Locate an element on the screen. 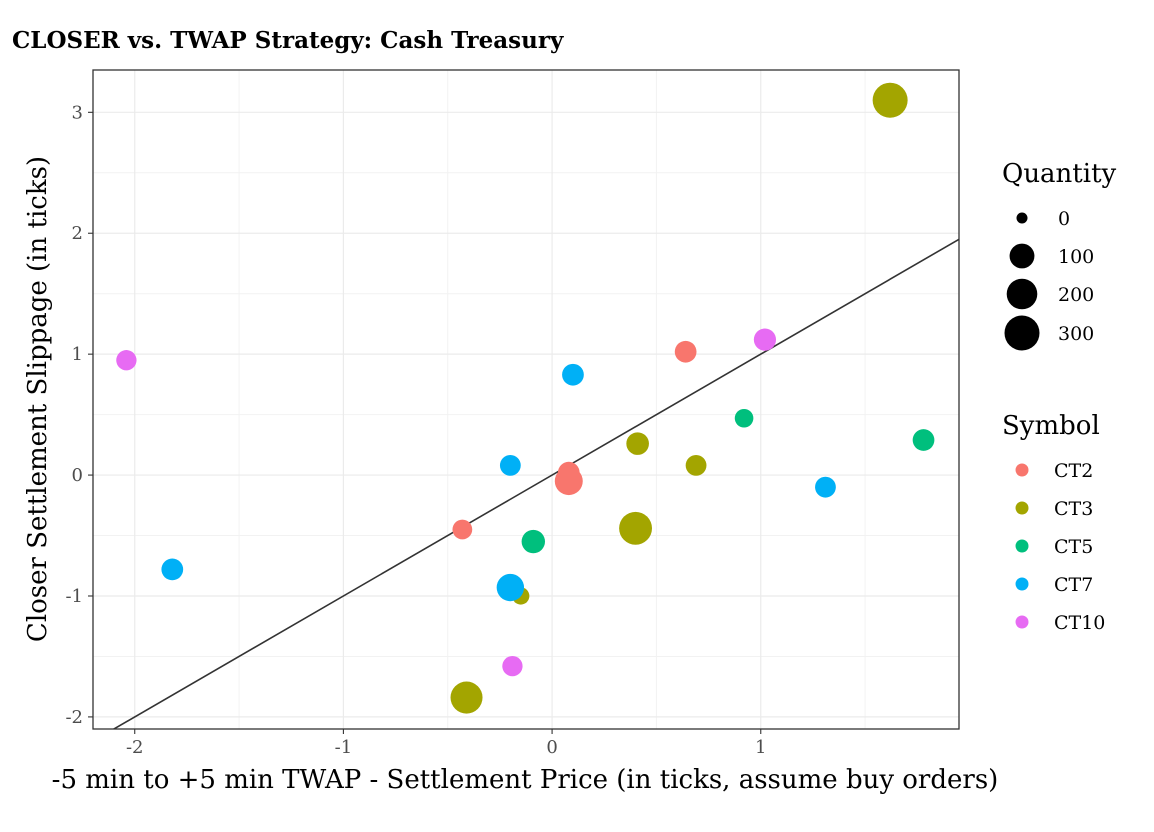  chart-title: CLOSER vs. TWAP Strategy: Cash Treasury is located at coordinates (288, 40).